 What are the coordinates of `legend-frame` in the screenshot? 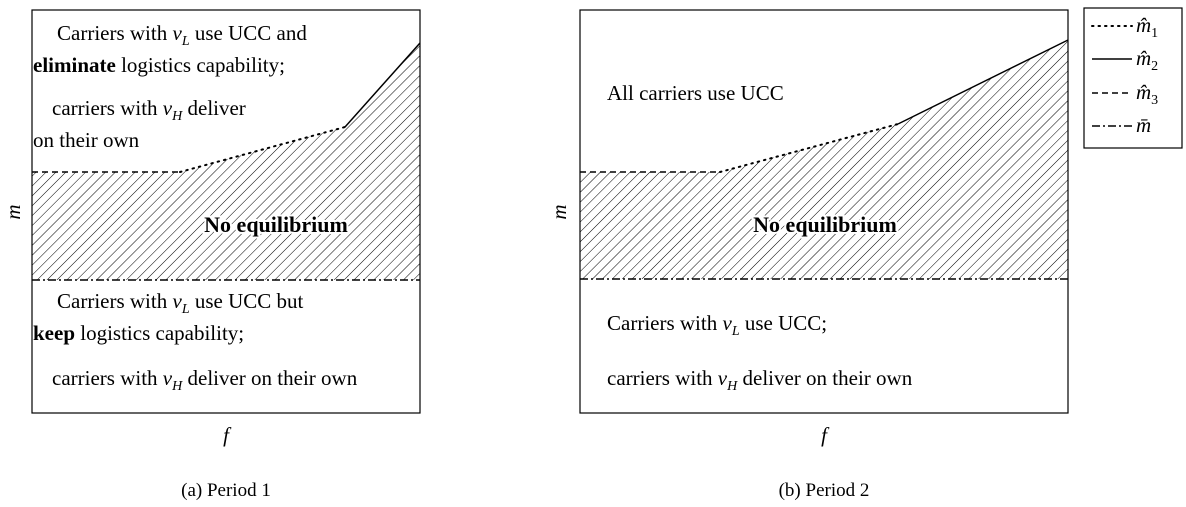 It's located at (1133, 78).